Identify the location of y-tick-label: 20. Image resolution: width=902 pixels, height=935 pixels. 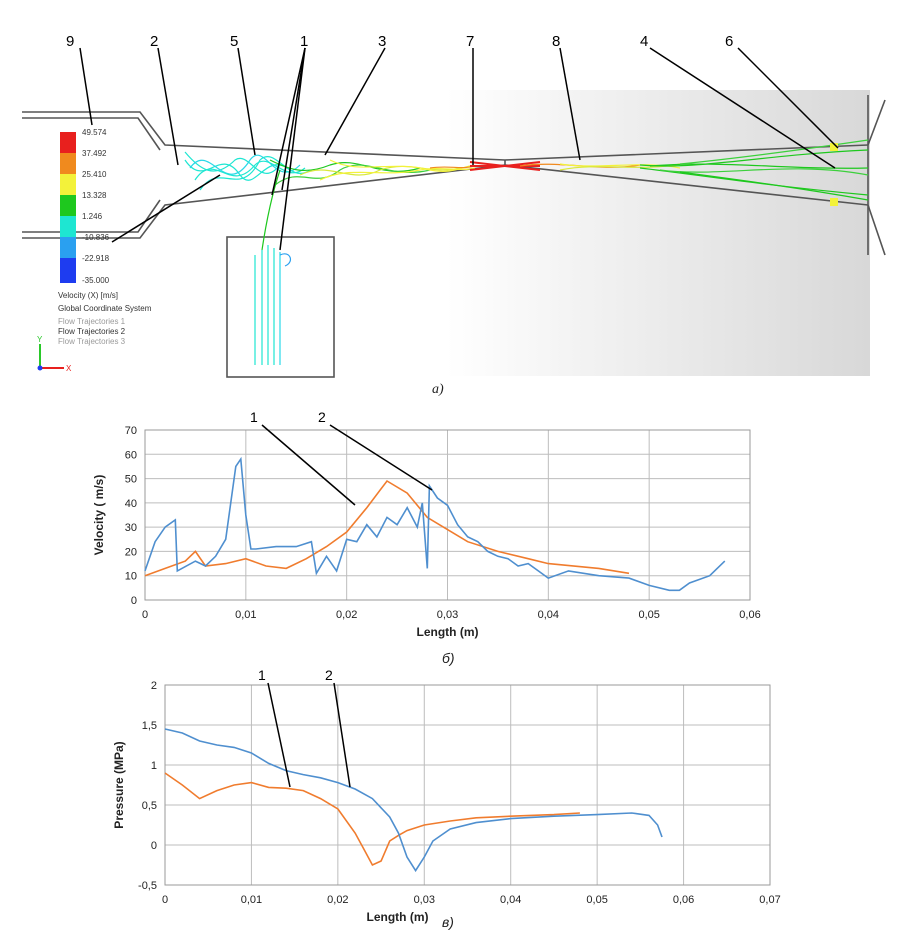
(131, 552).